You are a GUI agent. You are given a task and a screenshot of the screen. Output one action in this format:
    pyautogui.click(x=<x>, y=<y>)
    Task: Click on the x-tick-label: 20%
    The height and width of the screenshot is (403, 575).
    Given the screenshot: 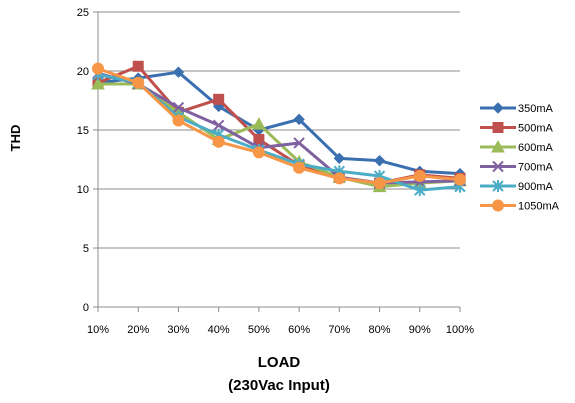 What is the action you would take?
    pyautogui.click(x=138, y=330)
    